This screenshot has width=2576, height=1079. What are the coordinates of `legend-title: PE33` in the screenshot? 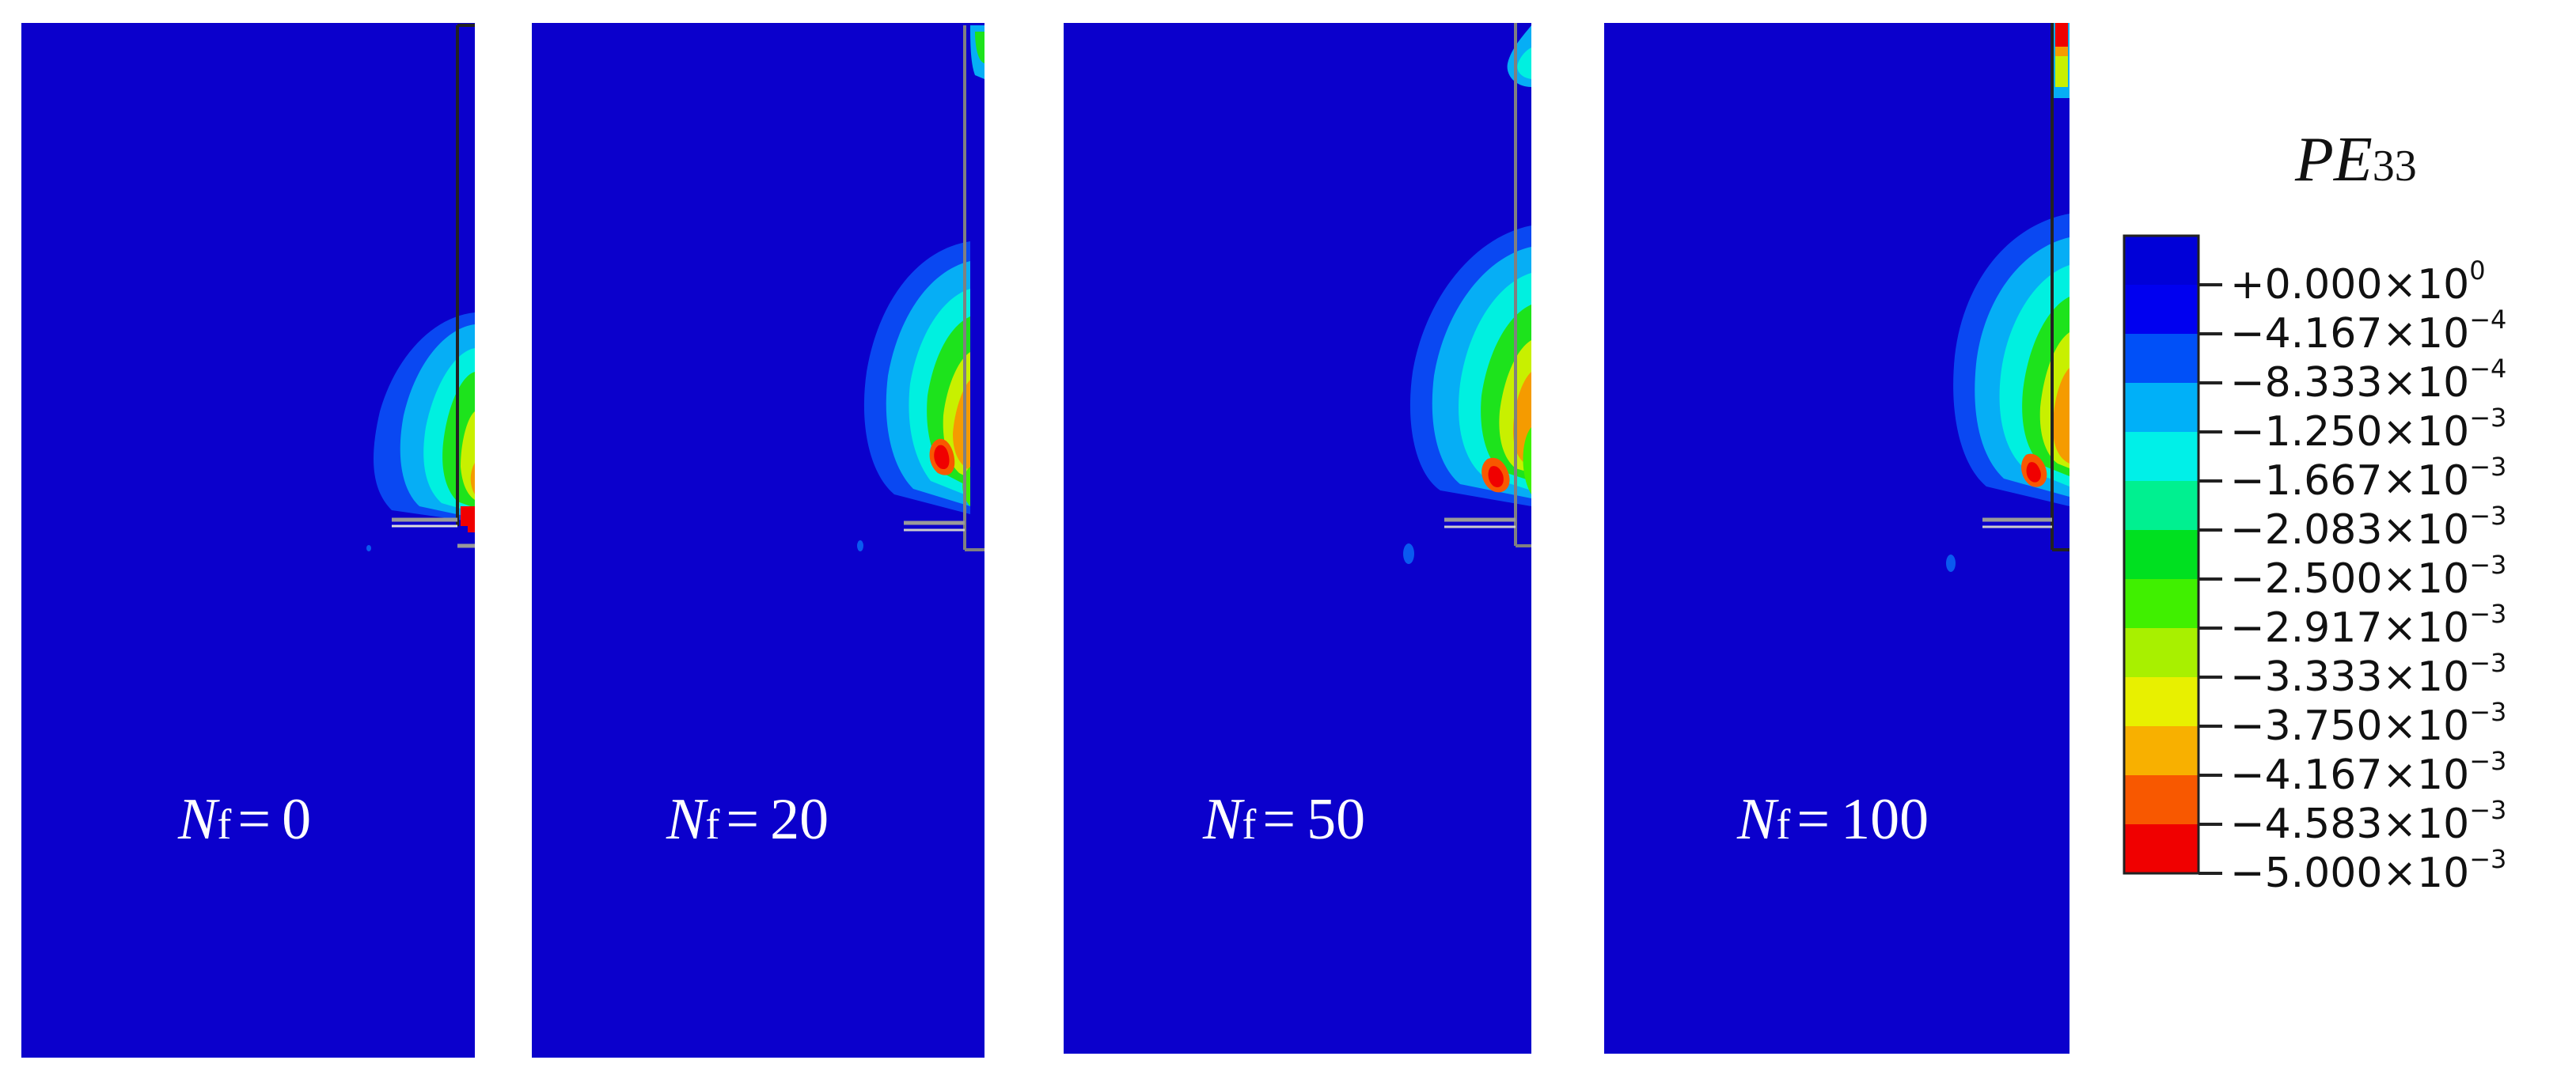 It's located at (2355, 160).